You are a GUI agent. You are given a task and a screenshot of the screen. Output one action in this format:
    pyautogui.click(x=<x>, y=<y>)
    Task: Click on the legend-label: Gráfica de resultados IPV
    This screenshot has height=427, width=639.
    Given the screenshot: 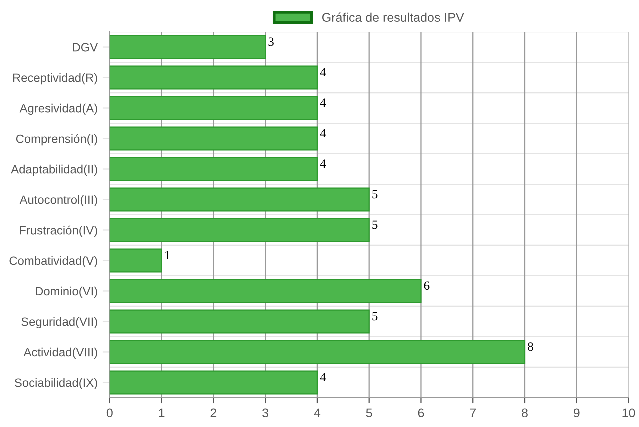 What is the action you would take?
    pyautogui.click(x=393, y=17)
    